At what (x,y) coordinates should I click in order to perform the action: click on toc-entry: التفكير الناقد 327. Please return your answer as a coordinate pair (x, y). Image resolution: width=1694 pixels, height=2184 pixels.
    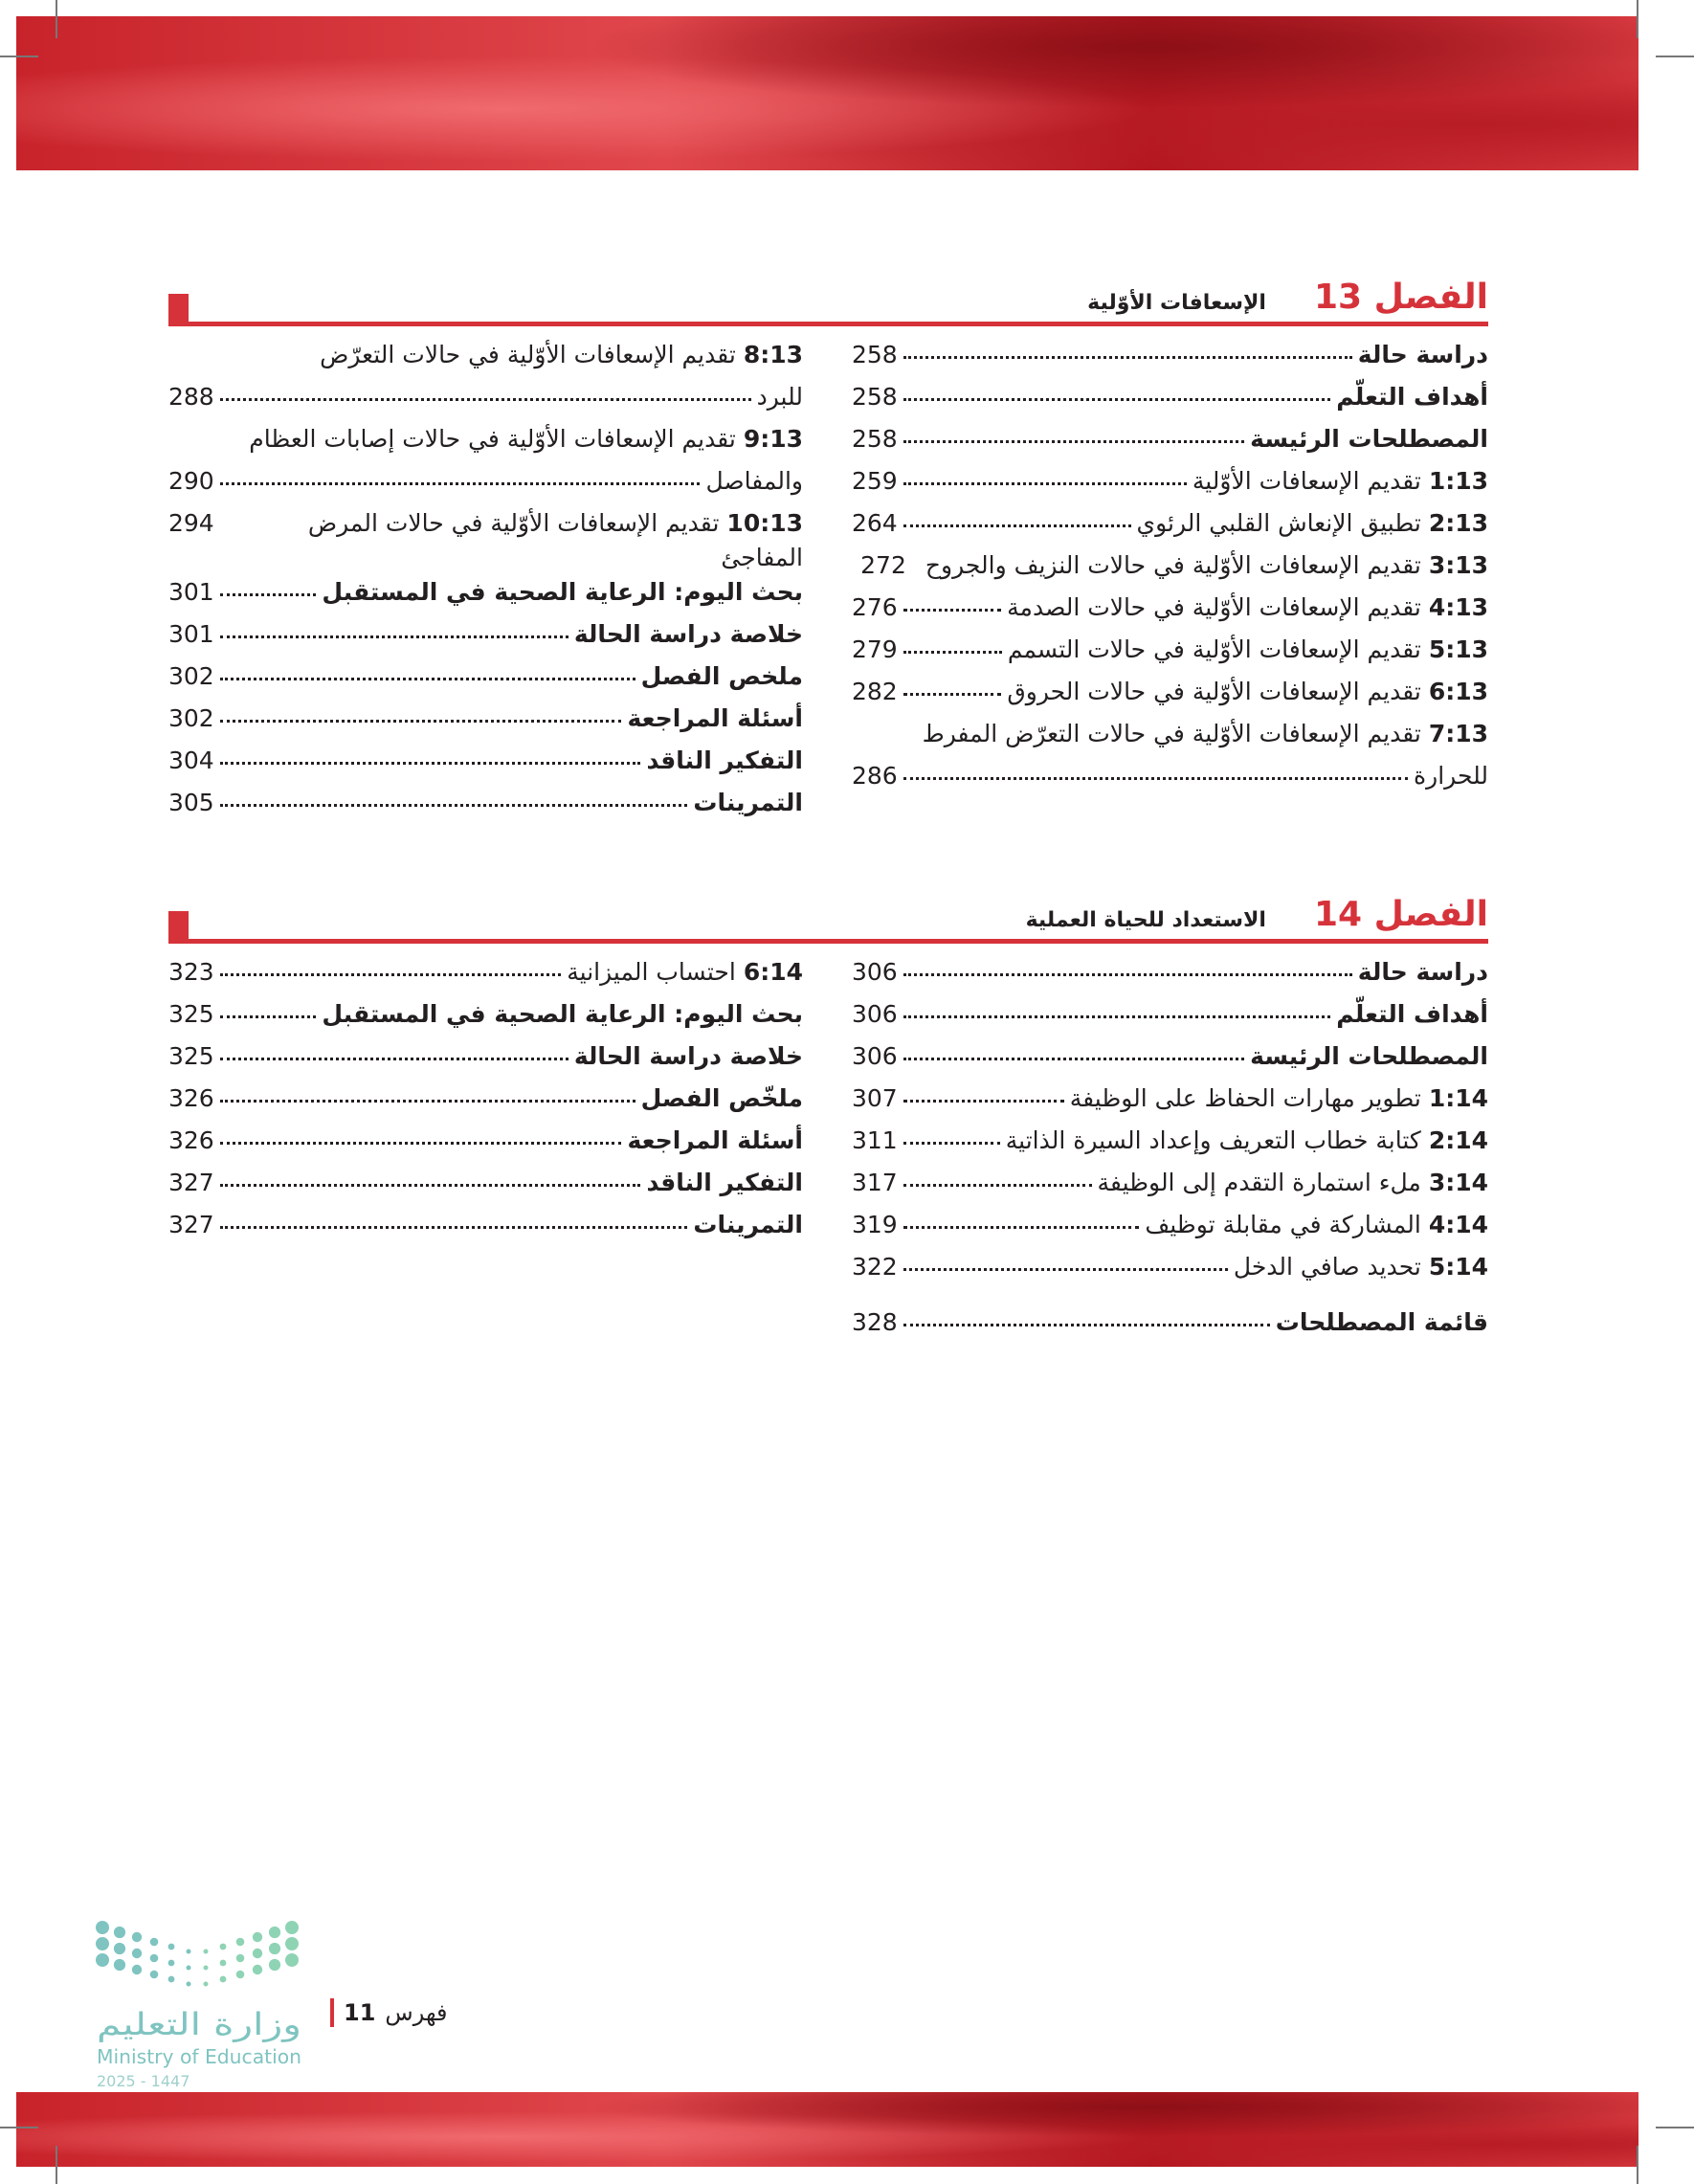
    Looking at the image, I should click on (485, 1187).